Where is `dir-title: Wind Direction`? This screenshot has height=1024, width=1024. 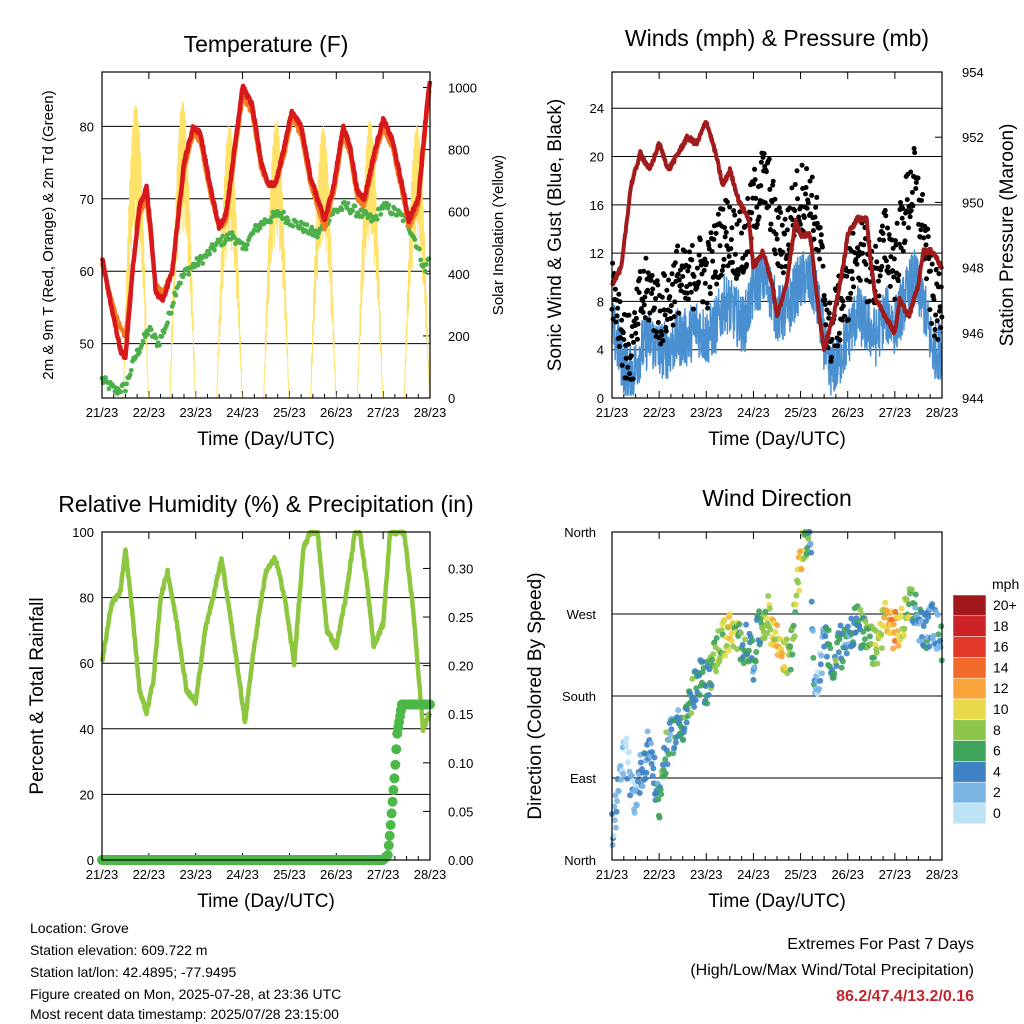
dir-title: Wind Direction is located at coordinates (777, 498).